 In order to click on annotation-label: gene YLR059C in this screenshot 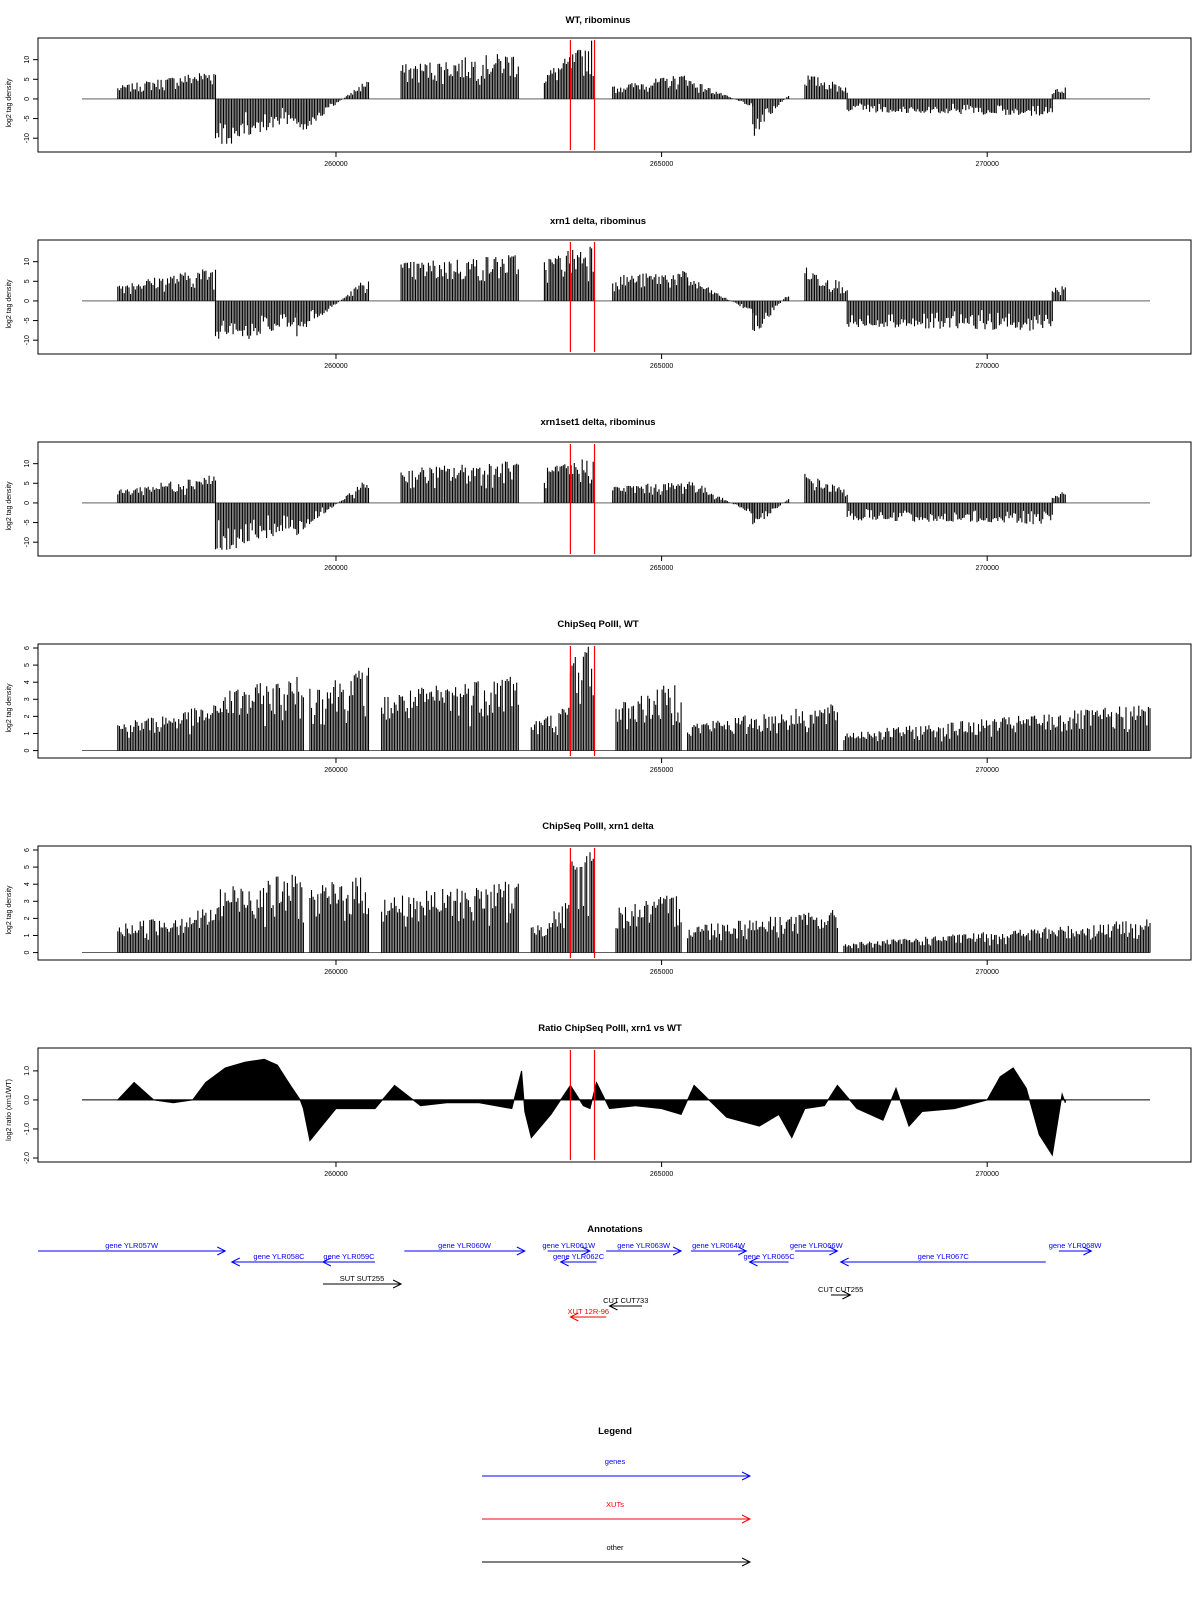, I will do `click(349, 1256)`.